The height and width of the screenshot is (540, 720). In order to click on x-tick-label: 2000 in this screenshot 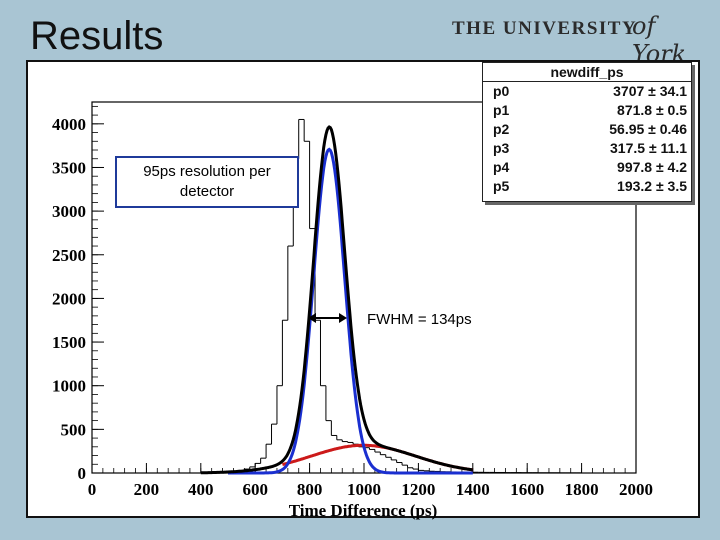, I will do `click(636, 489)`.